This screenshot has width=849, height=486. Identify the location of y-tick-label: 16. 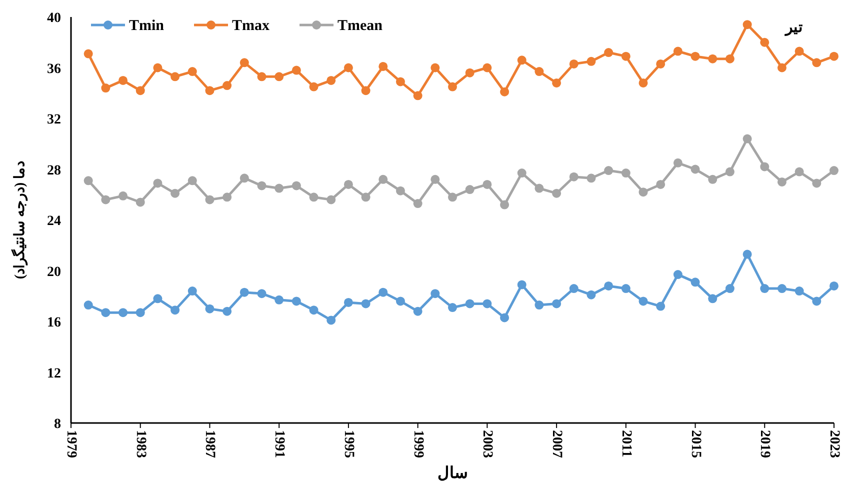
(54, 323).